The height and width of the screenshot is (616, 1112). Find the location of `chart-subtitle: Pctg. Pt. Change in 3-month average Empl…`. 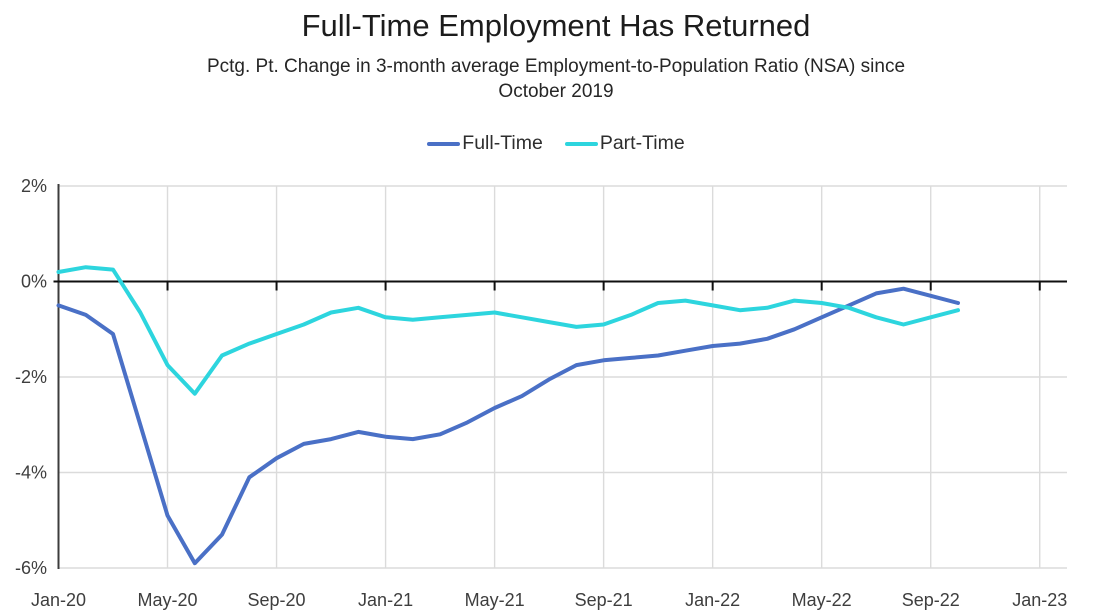

chart-subtitle: Pctg. Pt. Change in 3-month average Empl… is located at coordinates (556, 79).